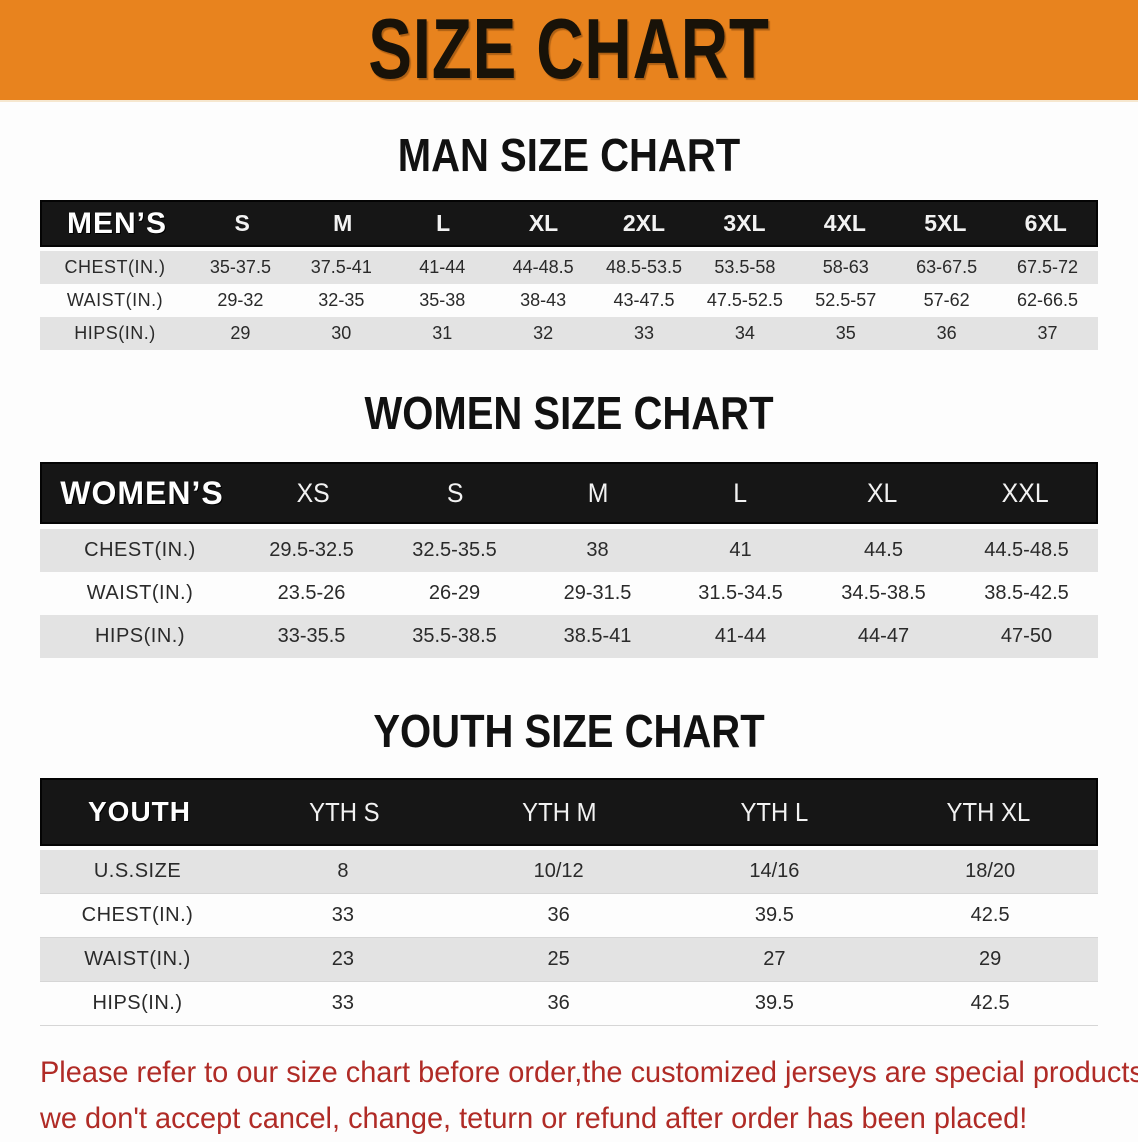  I want to click on value-cell: 34, so click(744, 333).